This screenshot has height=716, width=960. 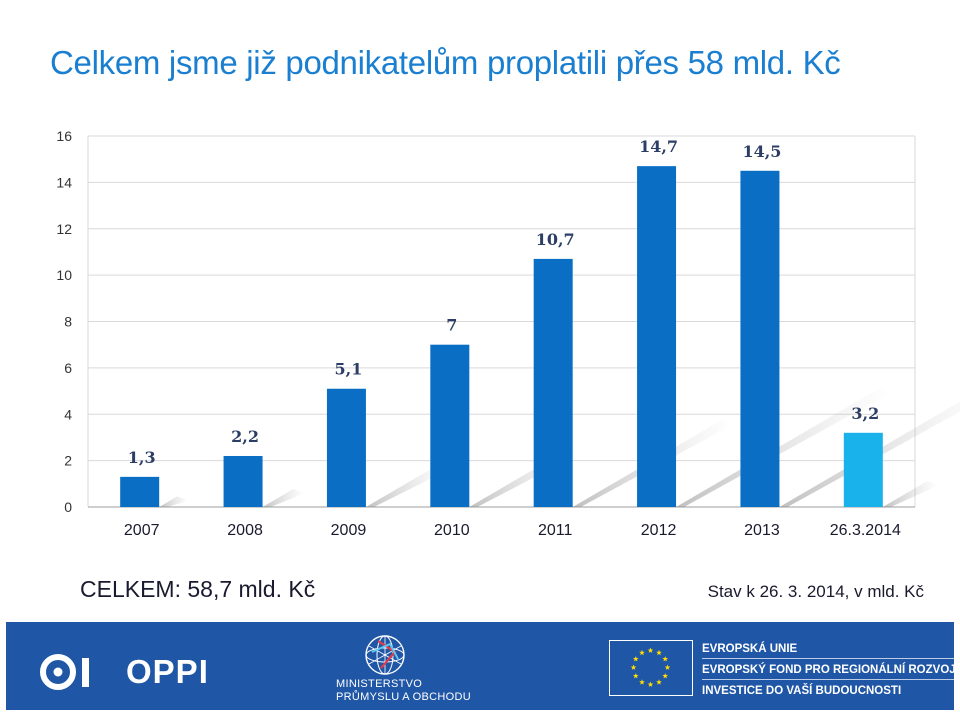 What do you see at coordinates (659, 530) in the screenshot?
I see `x-tick-label: 2012` at bounding box center [659, 530].